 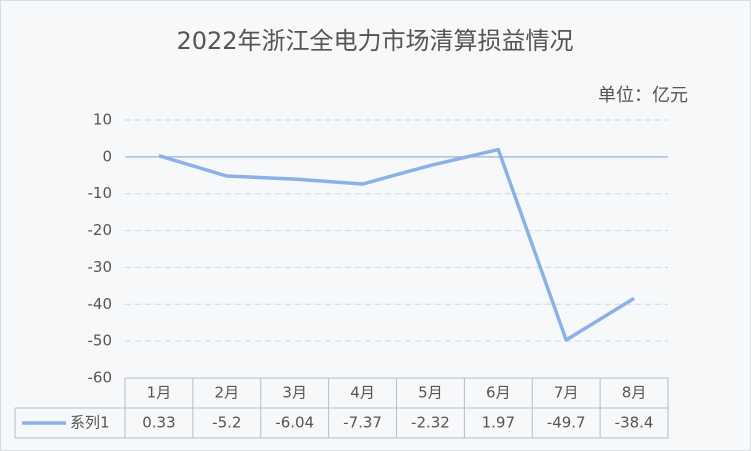 I want to click on y-tick-label: -40, so click(x=100, y=304).